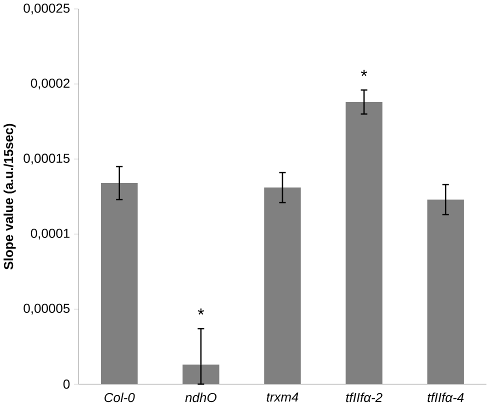  What do you see at coordinates (66, 384) in the screenshot?
I see `y-tick-label: 0` at bounding box center [66, 384].